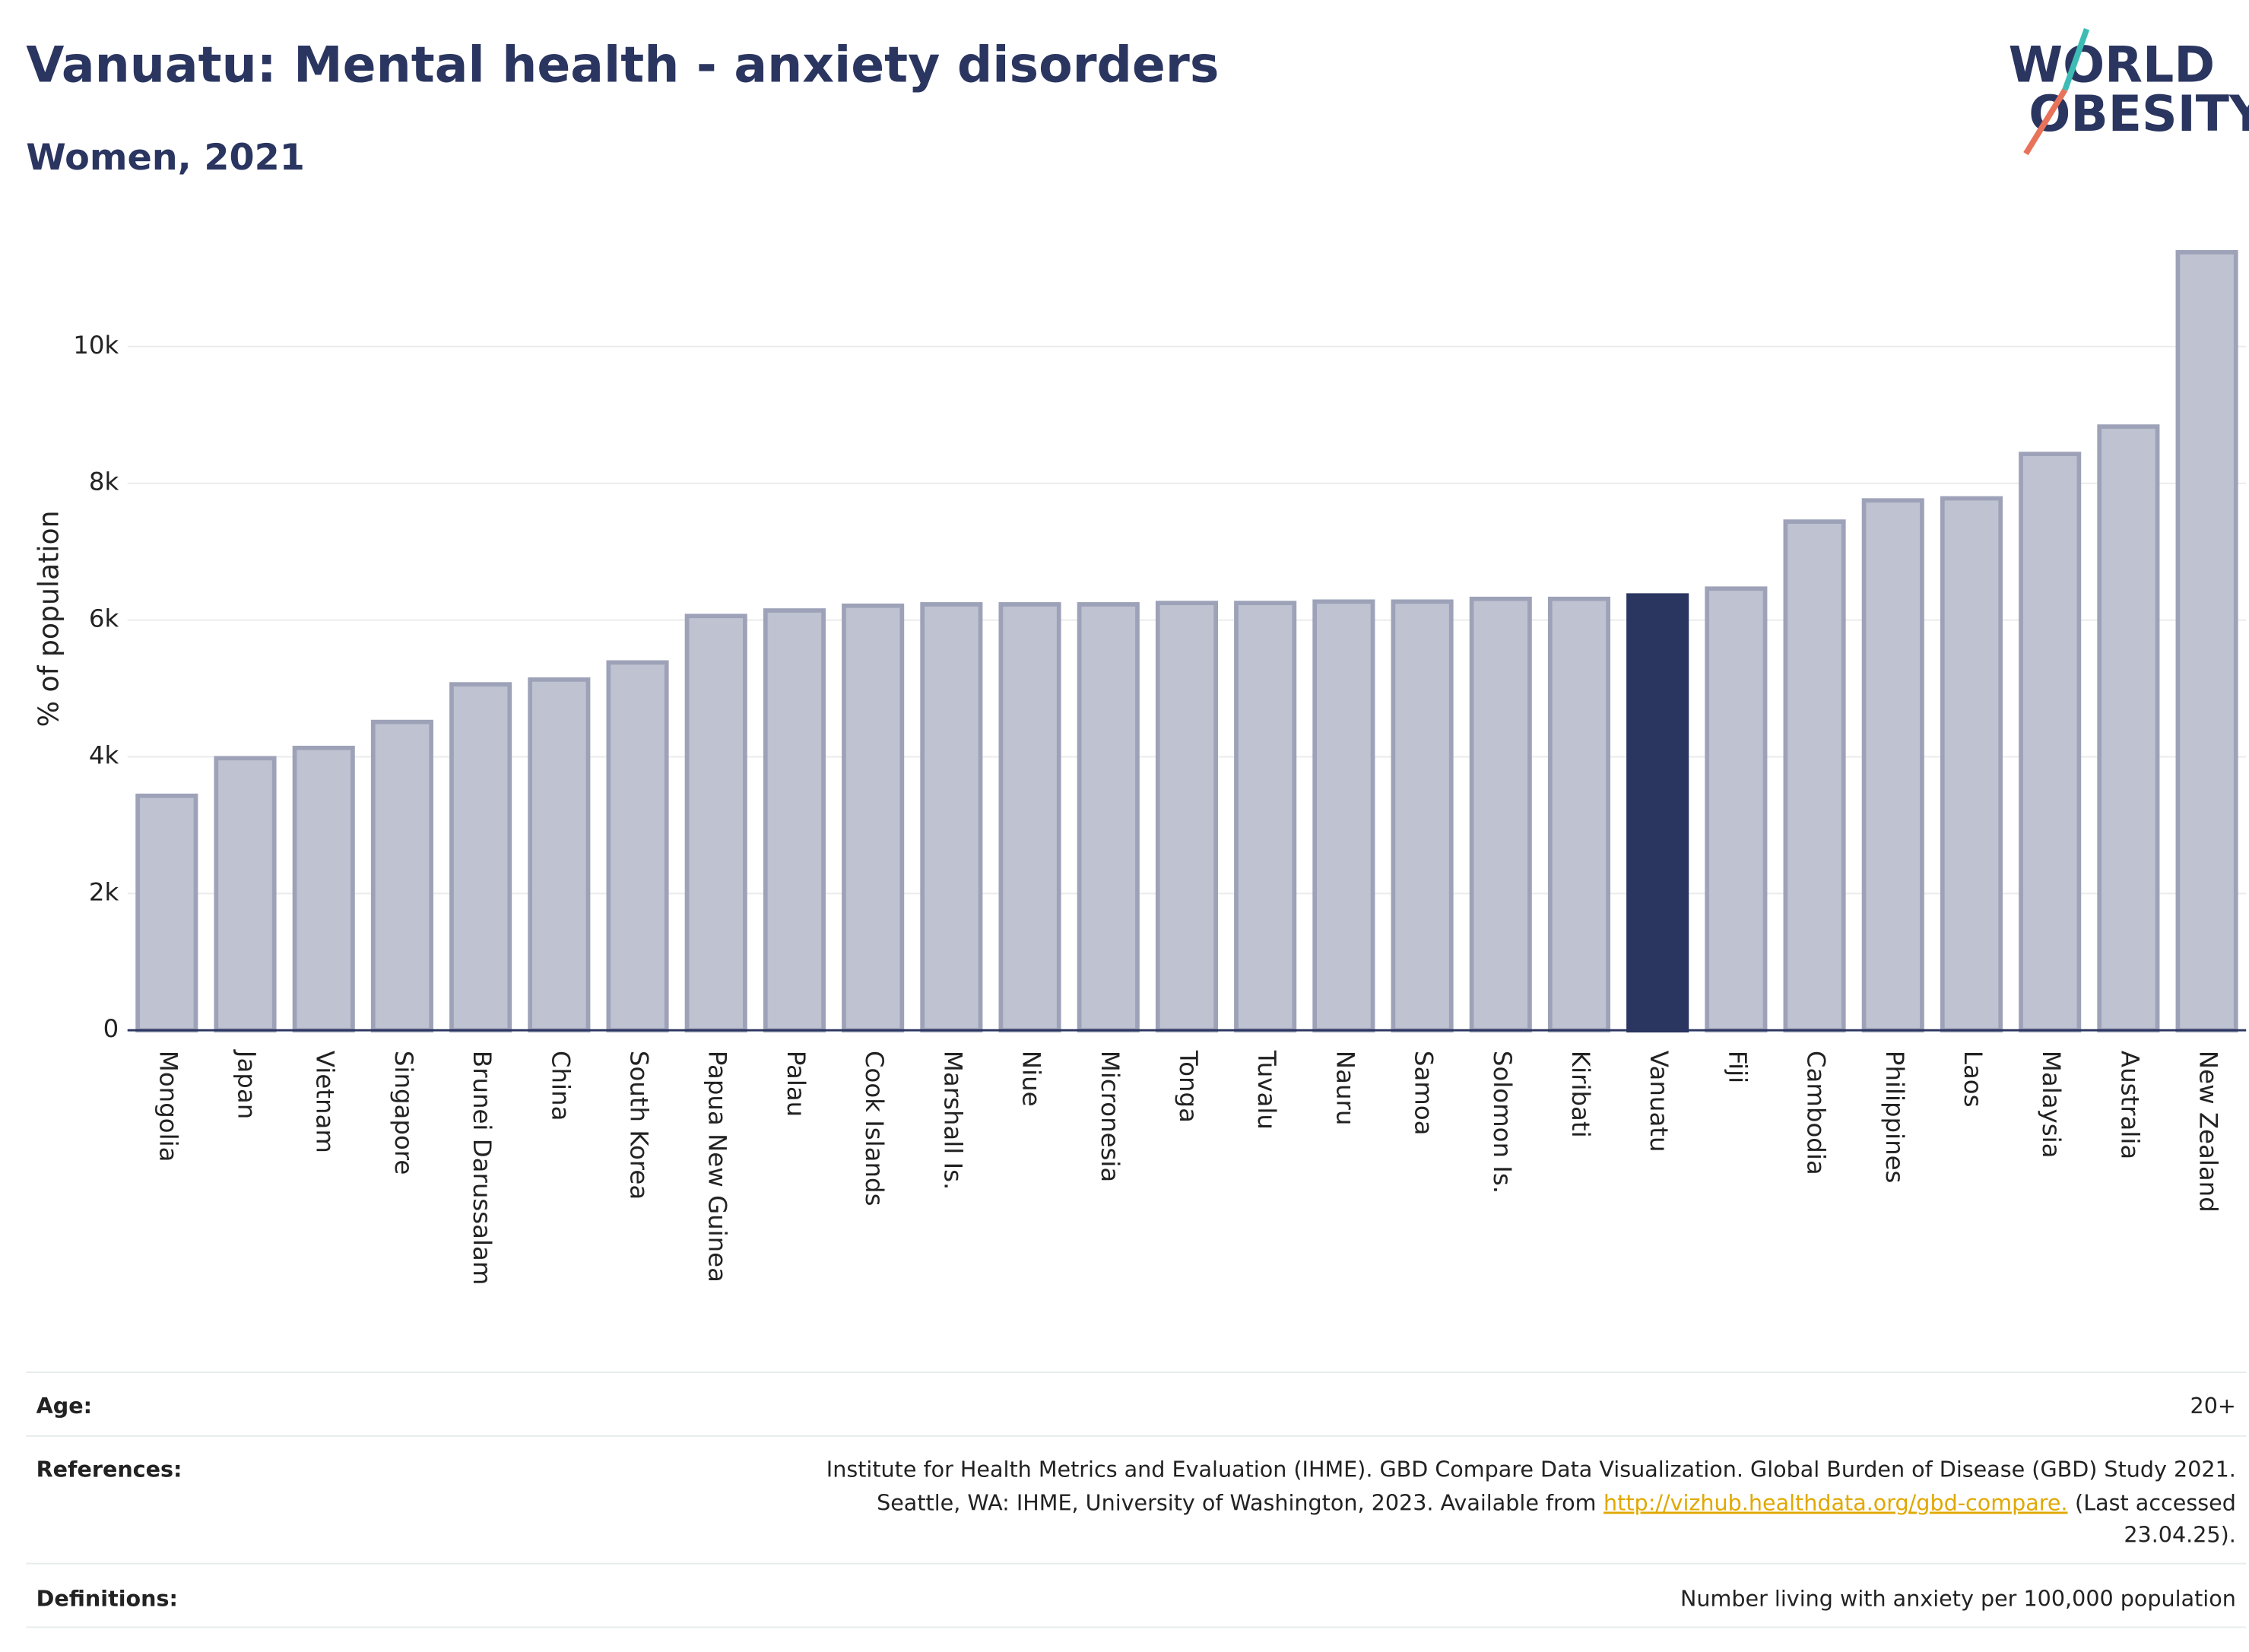 The image size is (2249, 1652). I want to click on reference-text: (Last accessed, so click(2155, 1502).